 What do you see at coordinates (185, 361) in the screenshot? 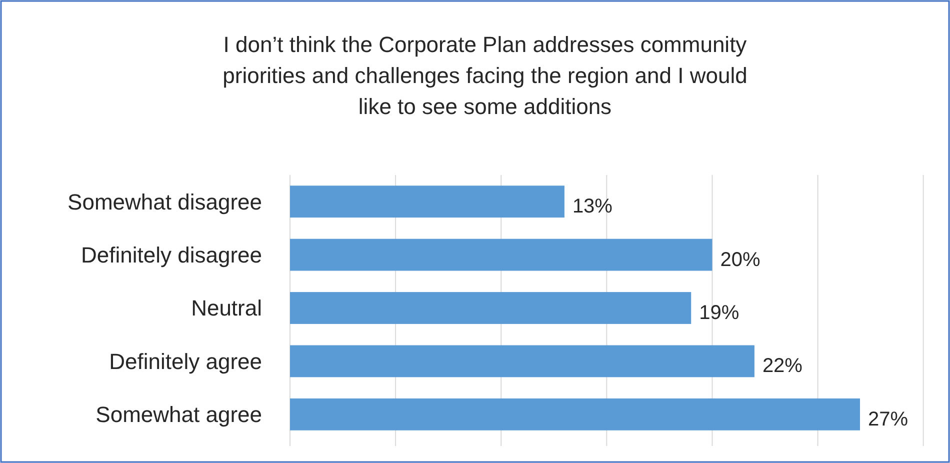
I see `y-tick-label: Definitely agree` at bounding box center [185, 361].